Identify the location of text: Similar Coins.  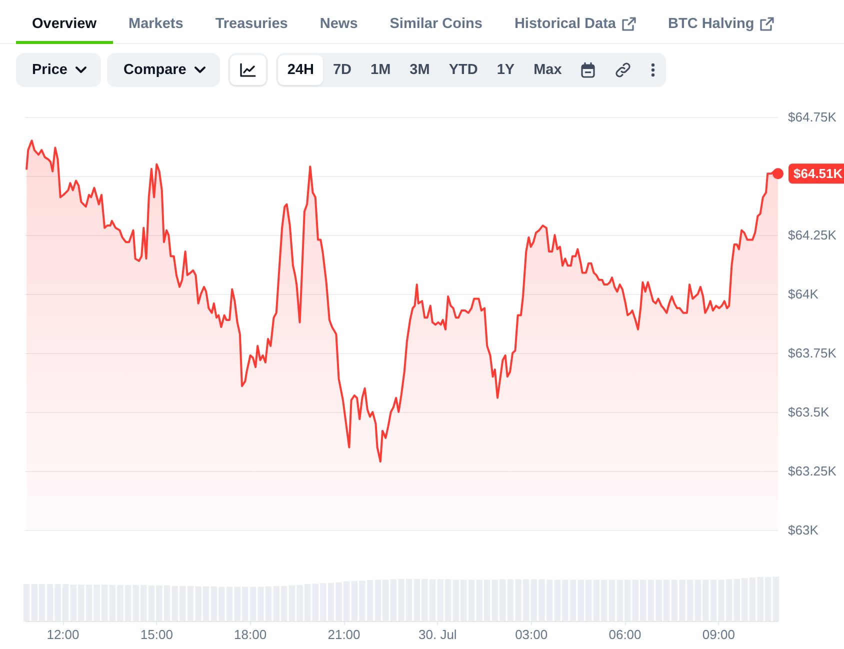
(436, 24).